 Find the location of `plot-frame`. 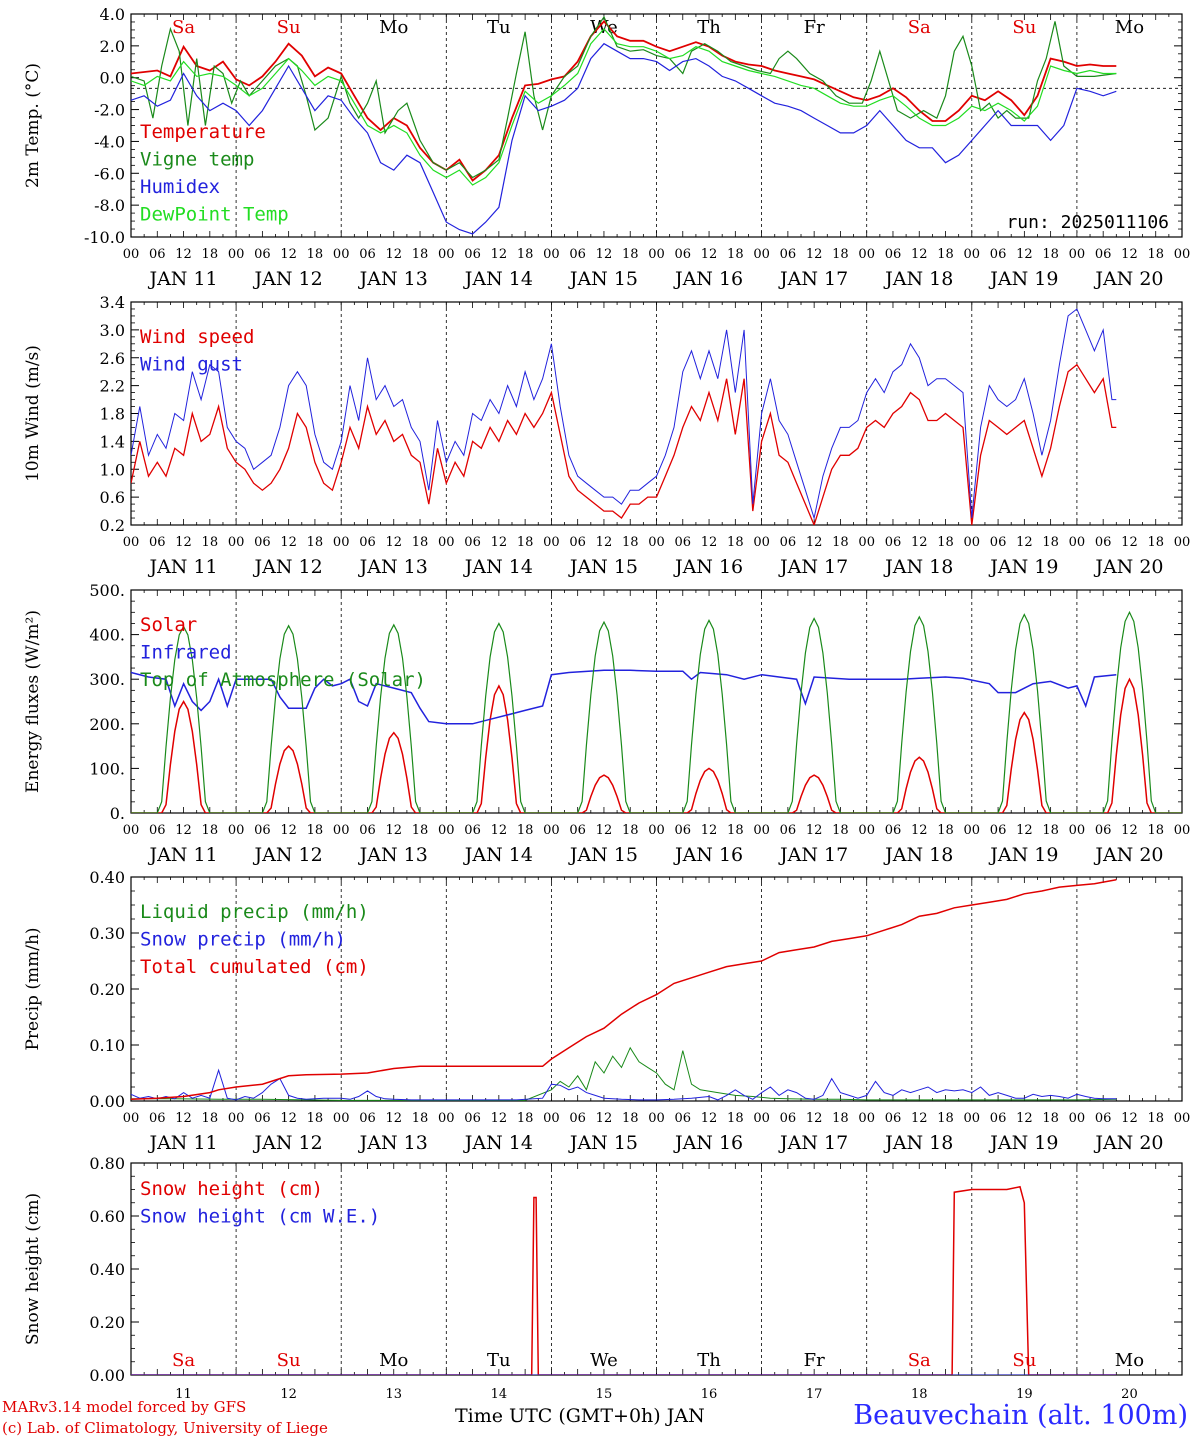

plot-frame is located at coordinates (656, 701).